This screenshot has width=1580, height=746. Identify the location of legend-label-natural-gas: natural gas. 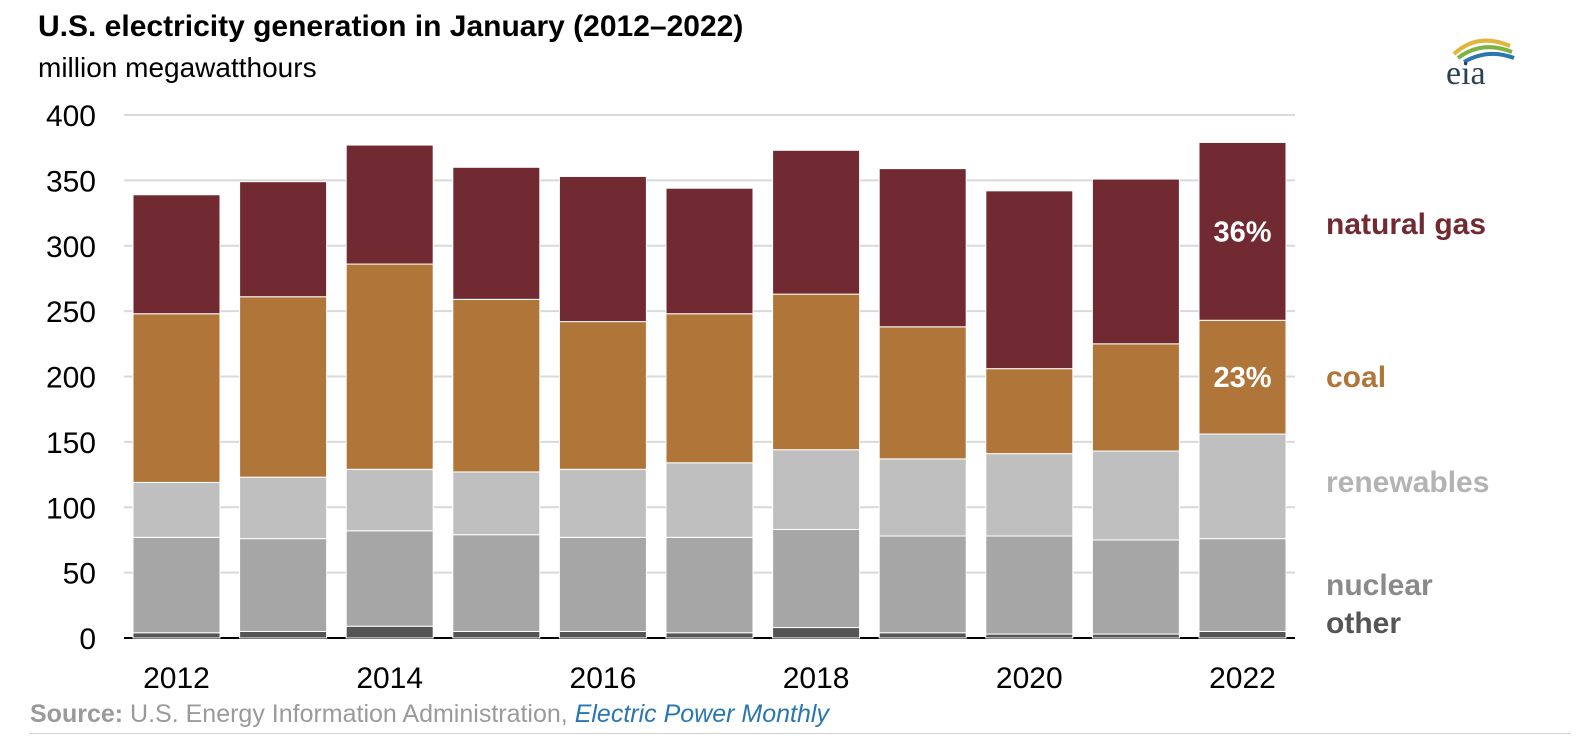
(1406, 224).